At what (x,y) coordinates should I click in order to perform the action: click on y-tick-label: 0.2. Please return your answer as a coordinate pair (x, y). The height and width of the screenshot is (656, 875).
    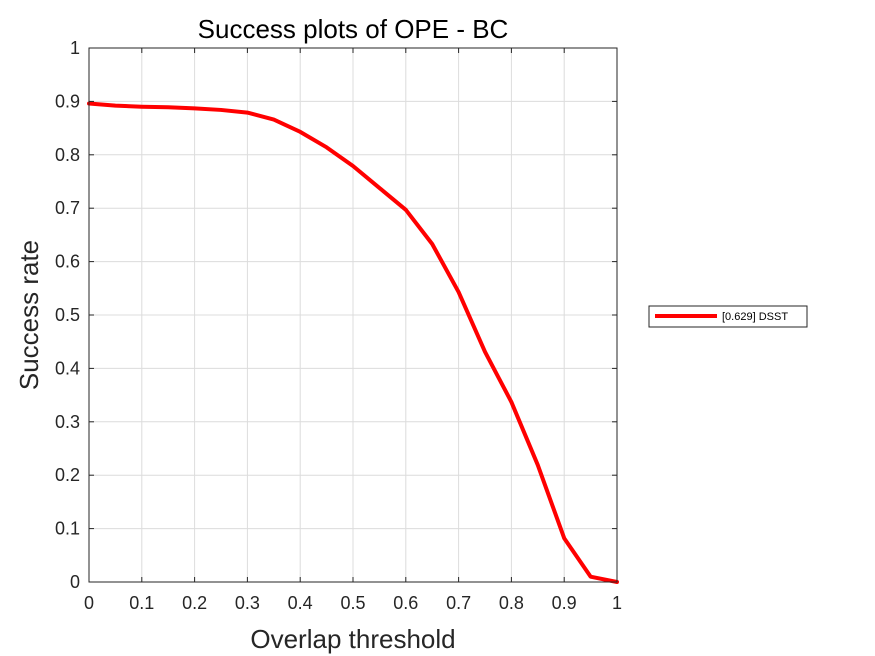
    Looking at the image, I should click on (67, 475).